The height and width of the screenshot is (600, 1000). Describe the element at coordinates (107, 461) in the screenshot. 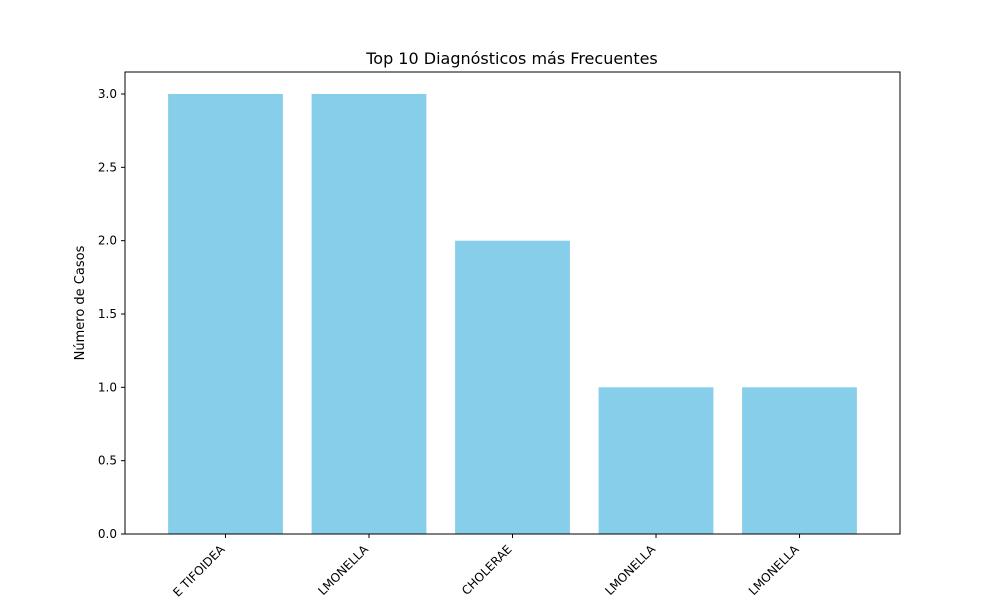

I see `y-tick-label-1: 0.5` at that location.